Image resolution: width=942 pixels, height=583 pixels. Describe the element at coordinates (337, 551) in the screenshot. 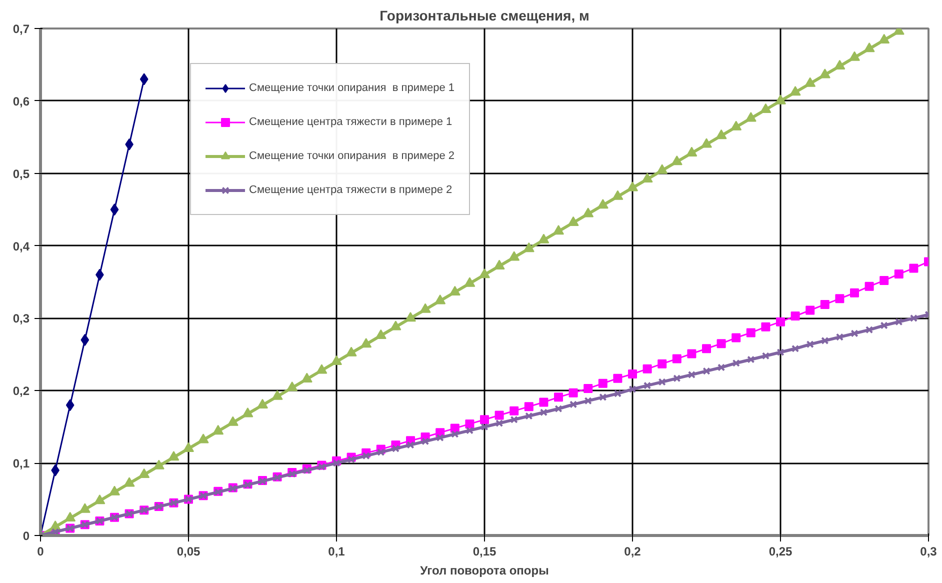

I see `x-tick-label: 0,1` at that location.